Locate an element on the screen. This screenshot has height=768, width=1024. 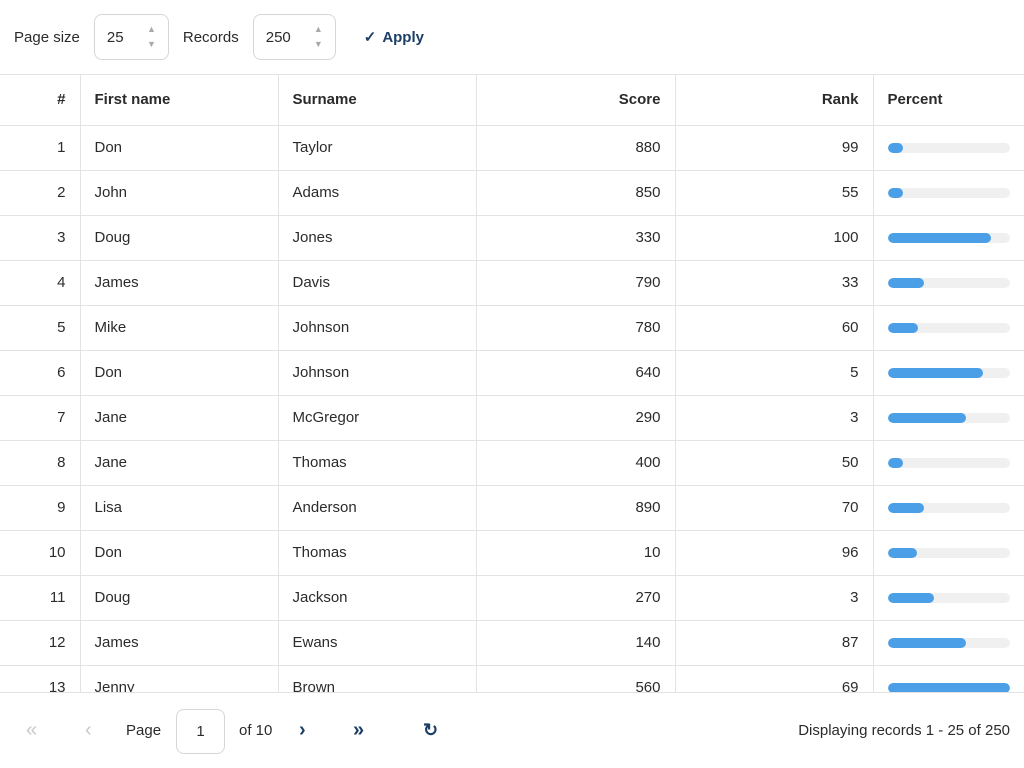
table-row: 9 Lisa Anderson 890 70 is located at coordinates (512, 508).